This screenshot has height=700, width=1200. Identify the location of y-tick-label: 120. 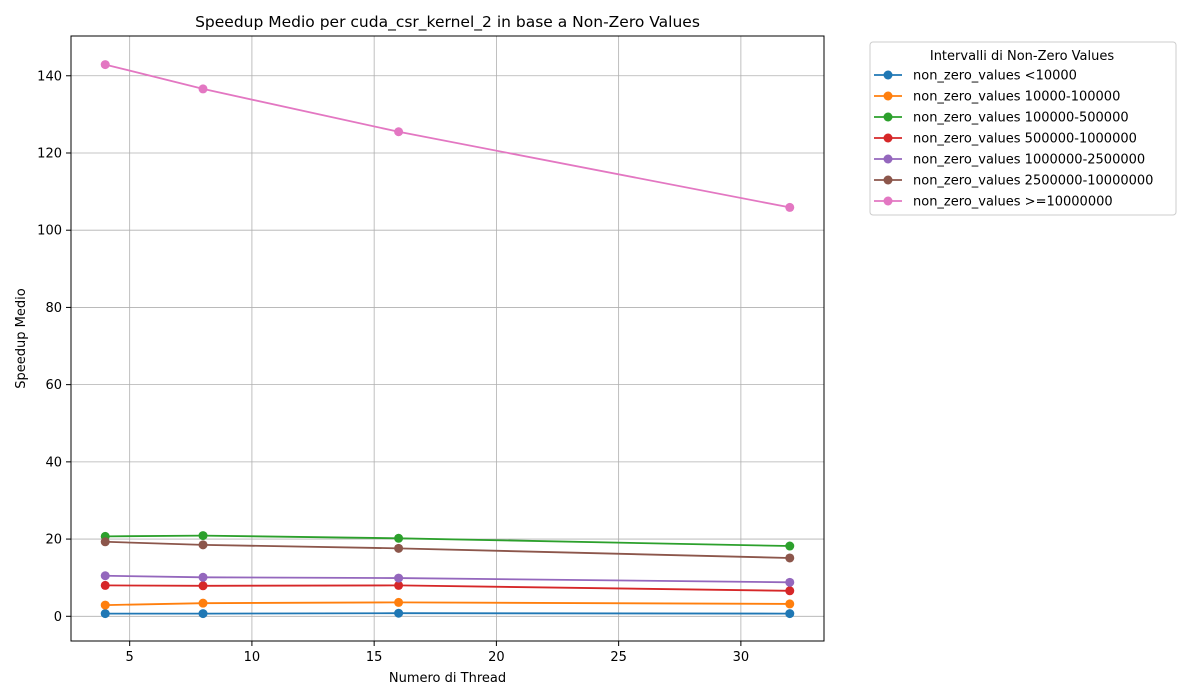
(49, 153).